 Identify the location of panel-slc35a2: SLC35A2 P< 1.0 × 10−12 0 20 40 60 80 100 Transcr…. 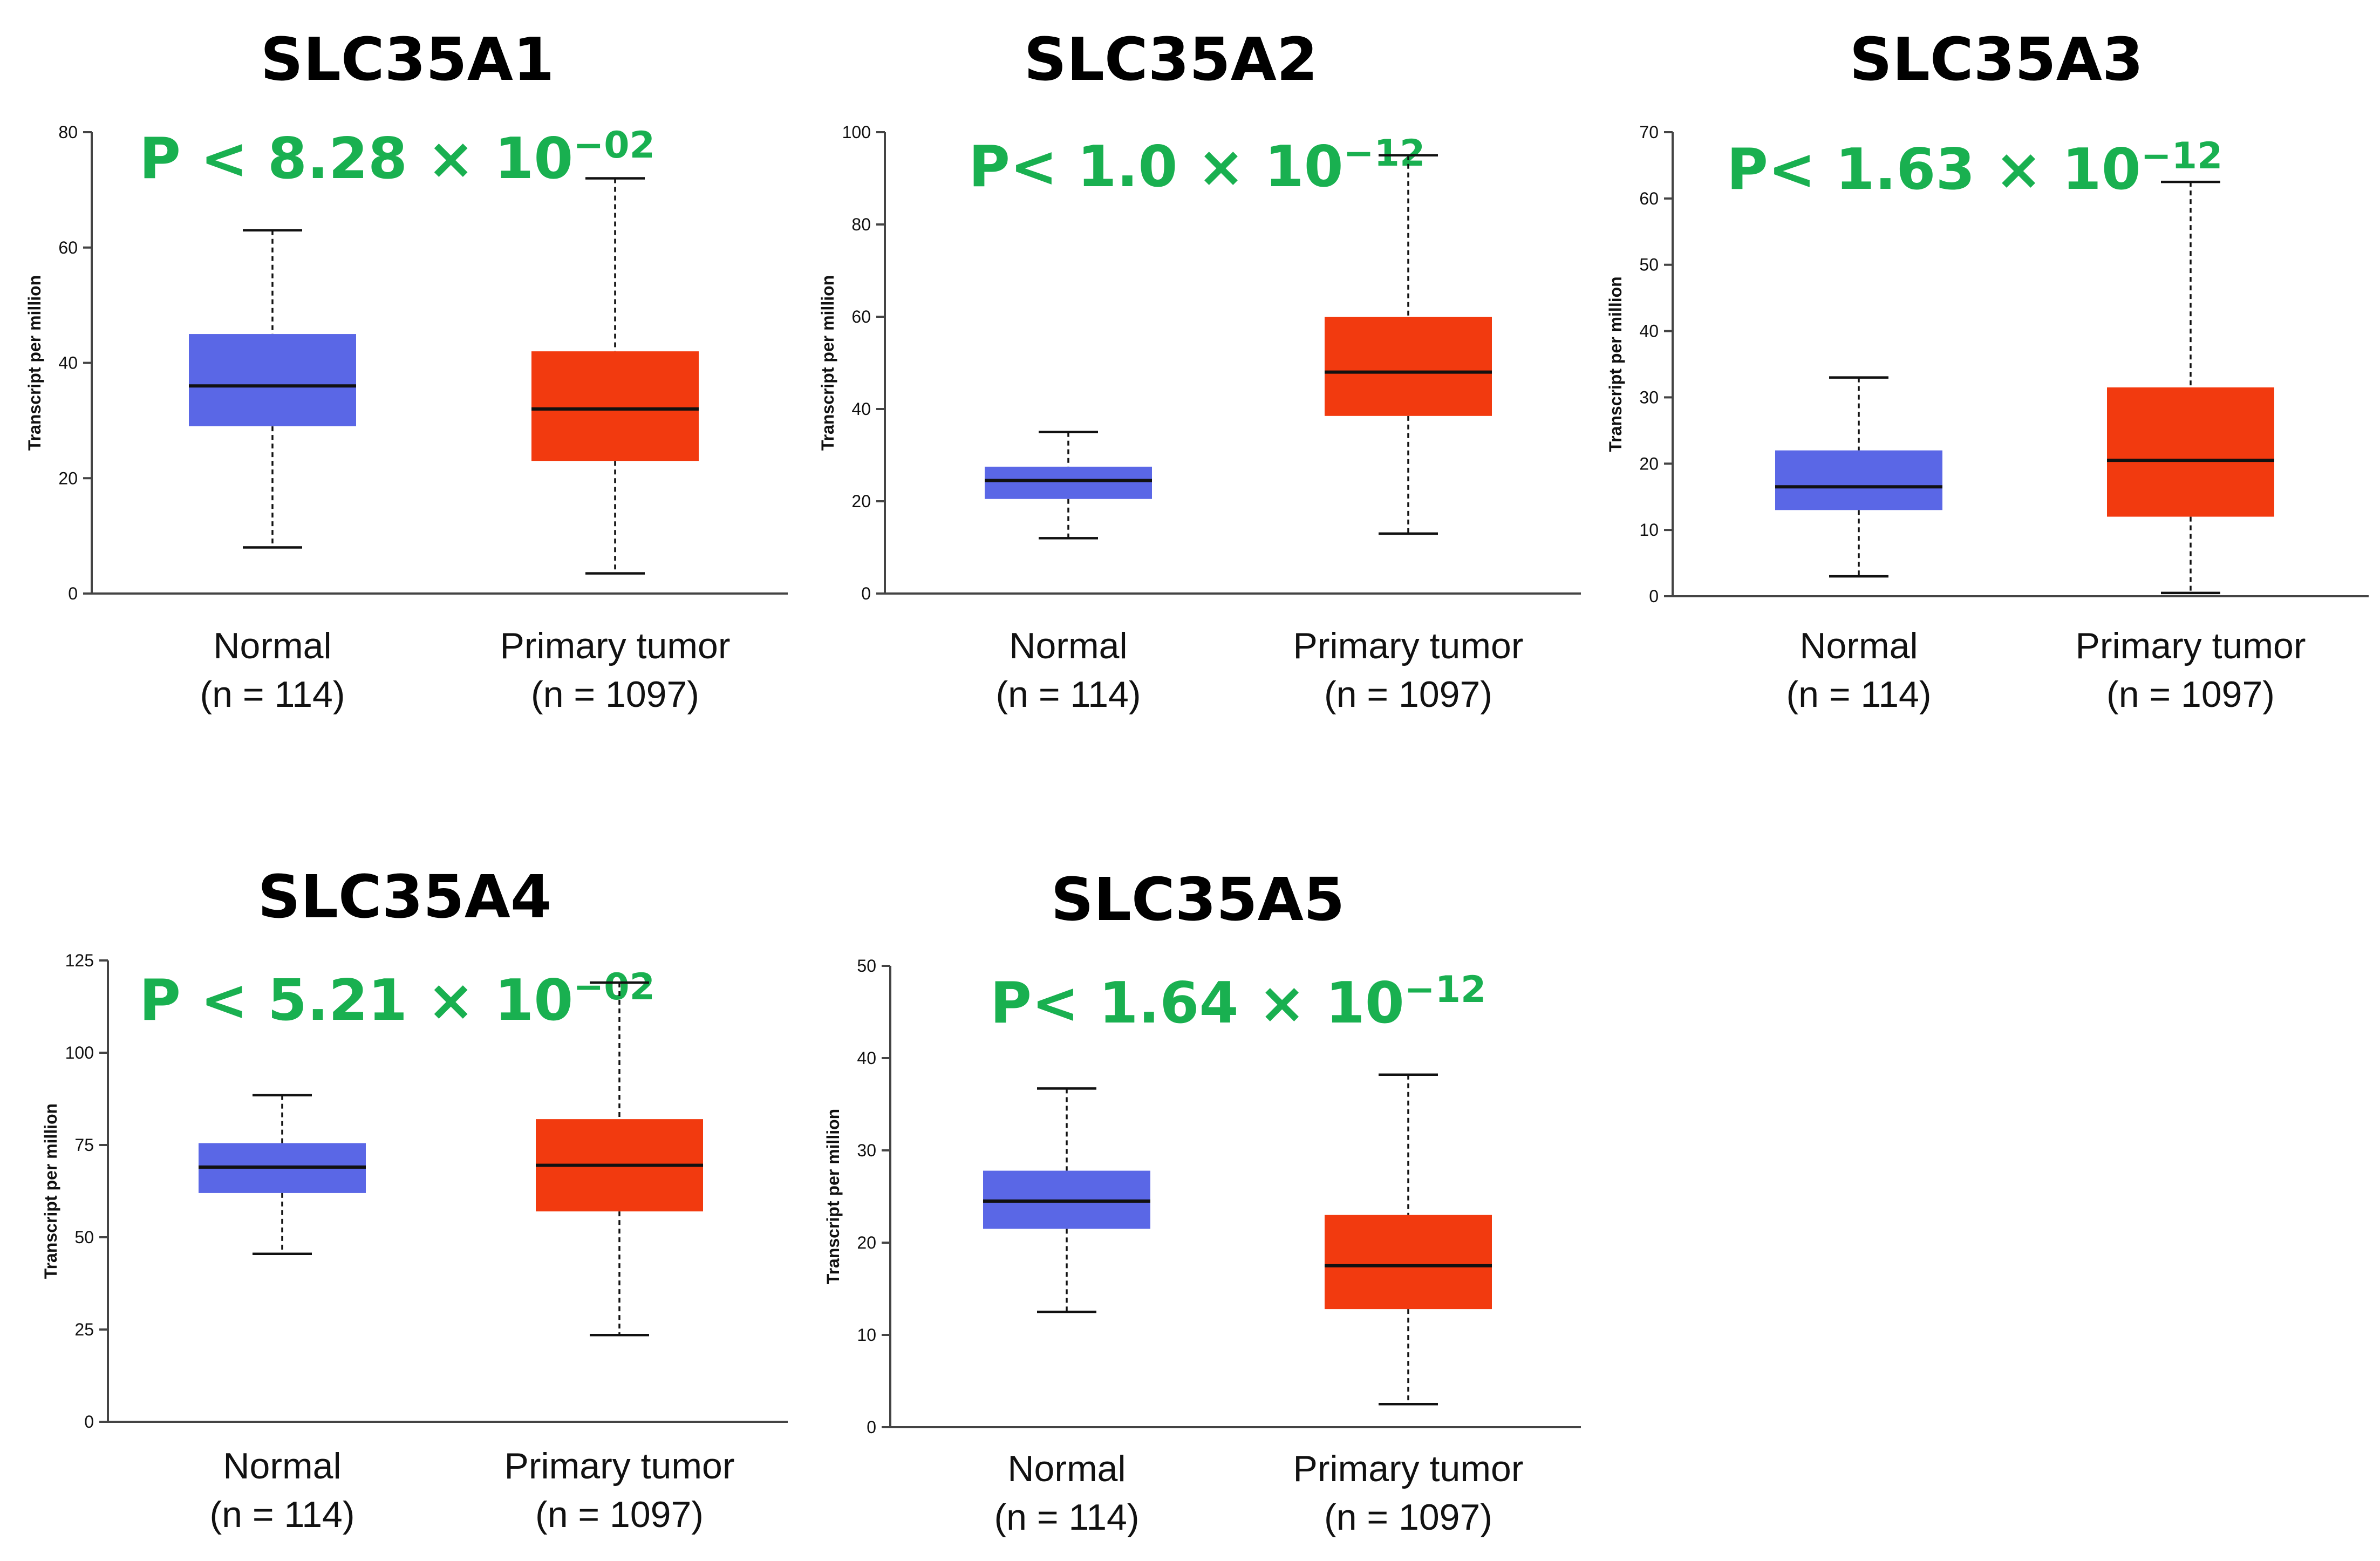
(1199, 370).